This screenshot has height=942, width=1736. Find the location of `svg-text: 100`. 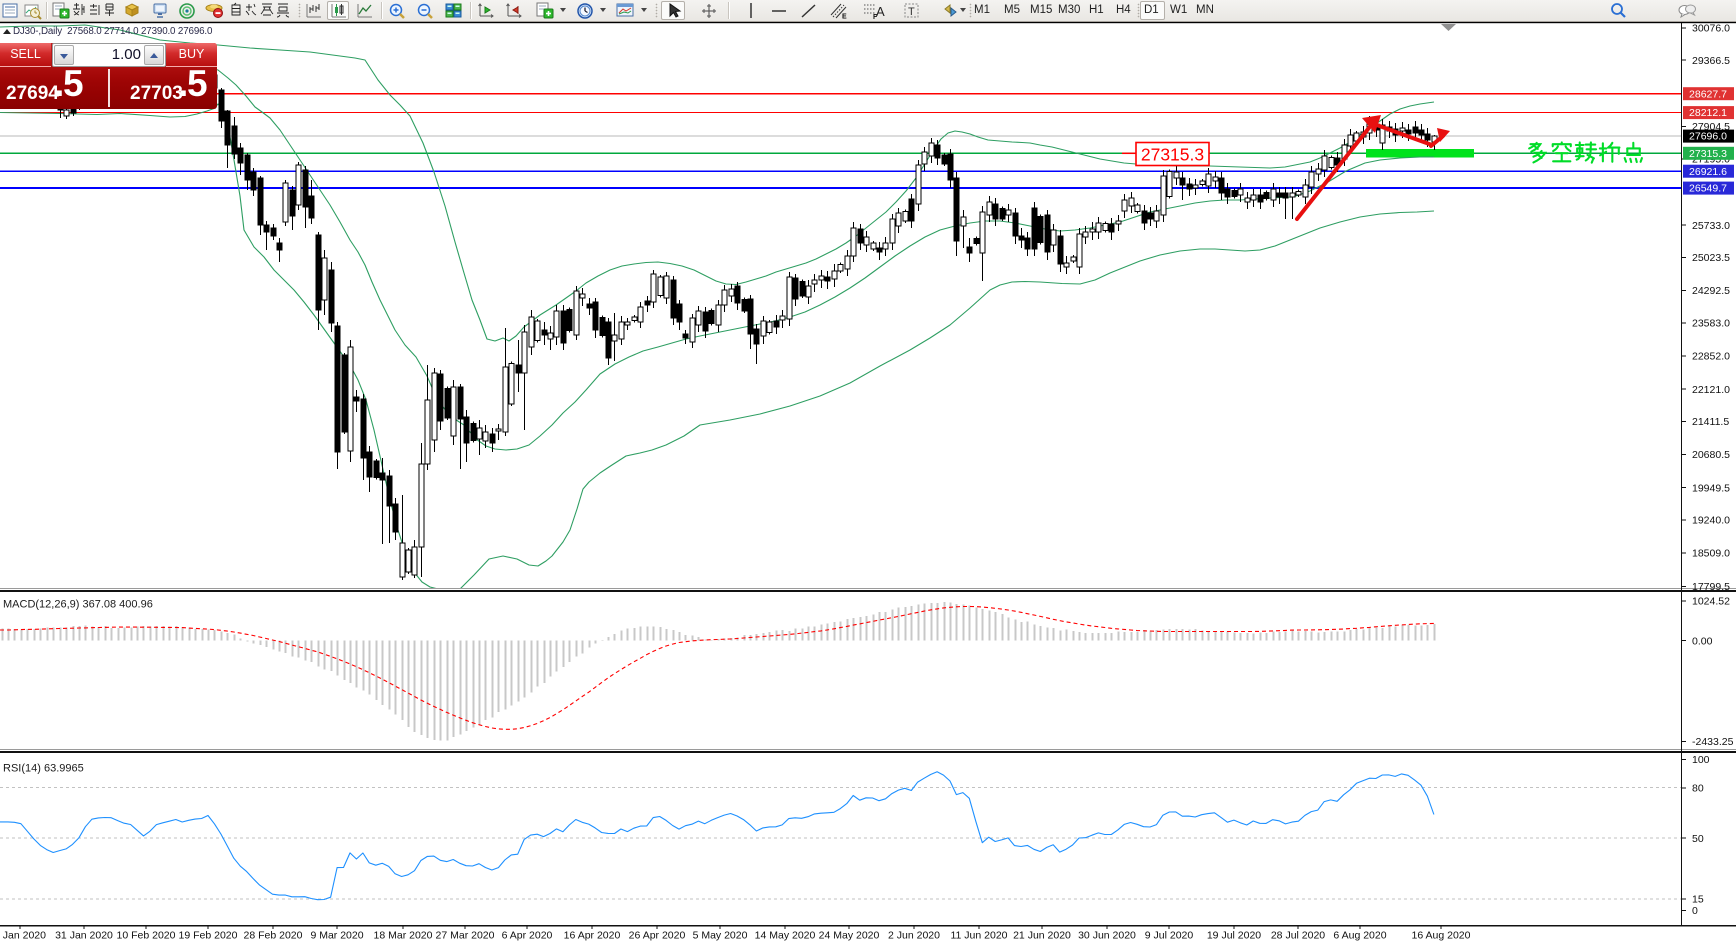

svg-text: 100 is located at coordinates (1701, 760).